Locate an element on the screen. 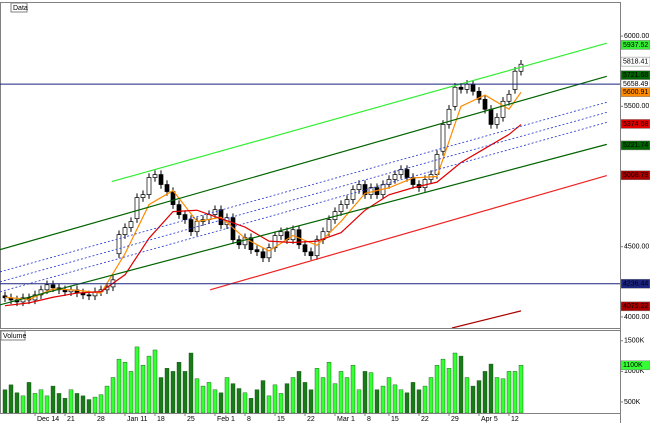 The height and width of the screenshot is (423, 650). value-marker-label: 1100K is located at coordinates (633, 365).